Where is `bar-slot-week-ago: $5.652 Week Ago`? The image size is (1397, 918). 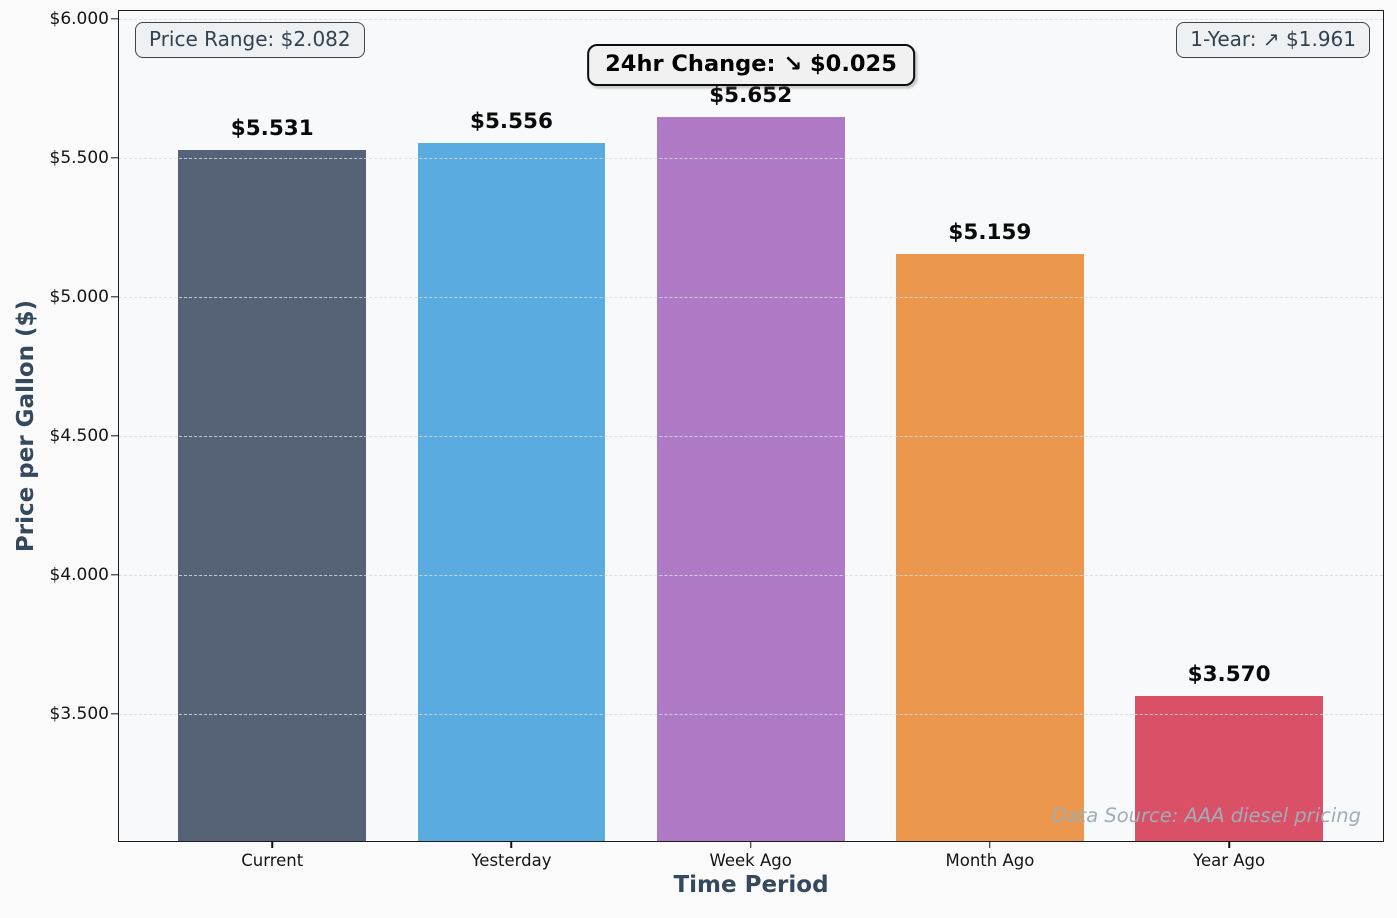
bar-slot-week-ago: $5.652 Week Ago is located at coordinates (750, 440).